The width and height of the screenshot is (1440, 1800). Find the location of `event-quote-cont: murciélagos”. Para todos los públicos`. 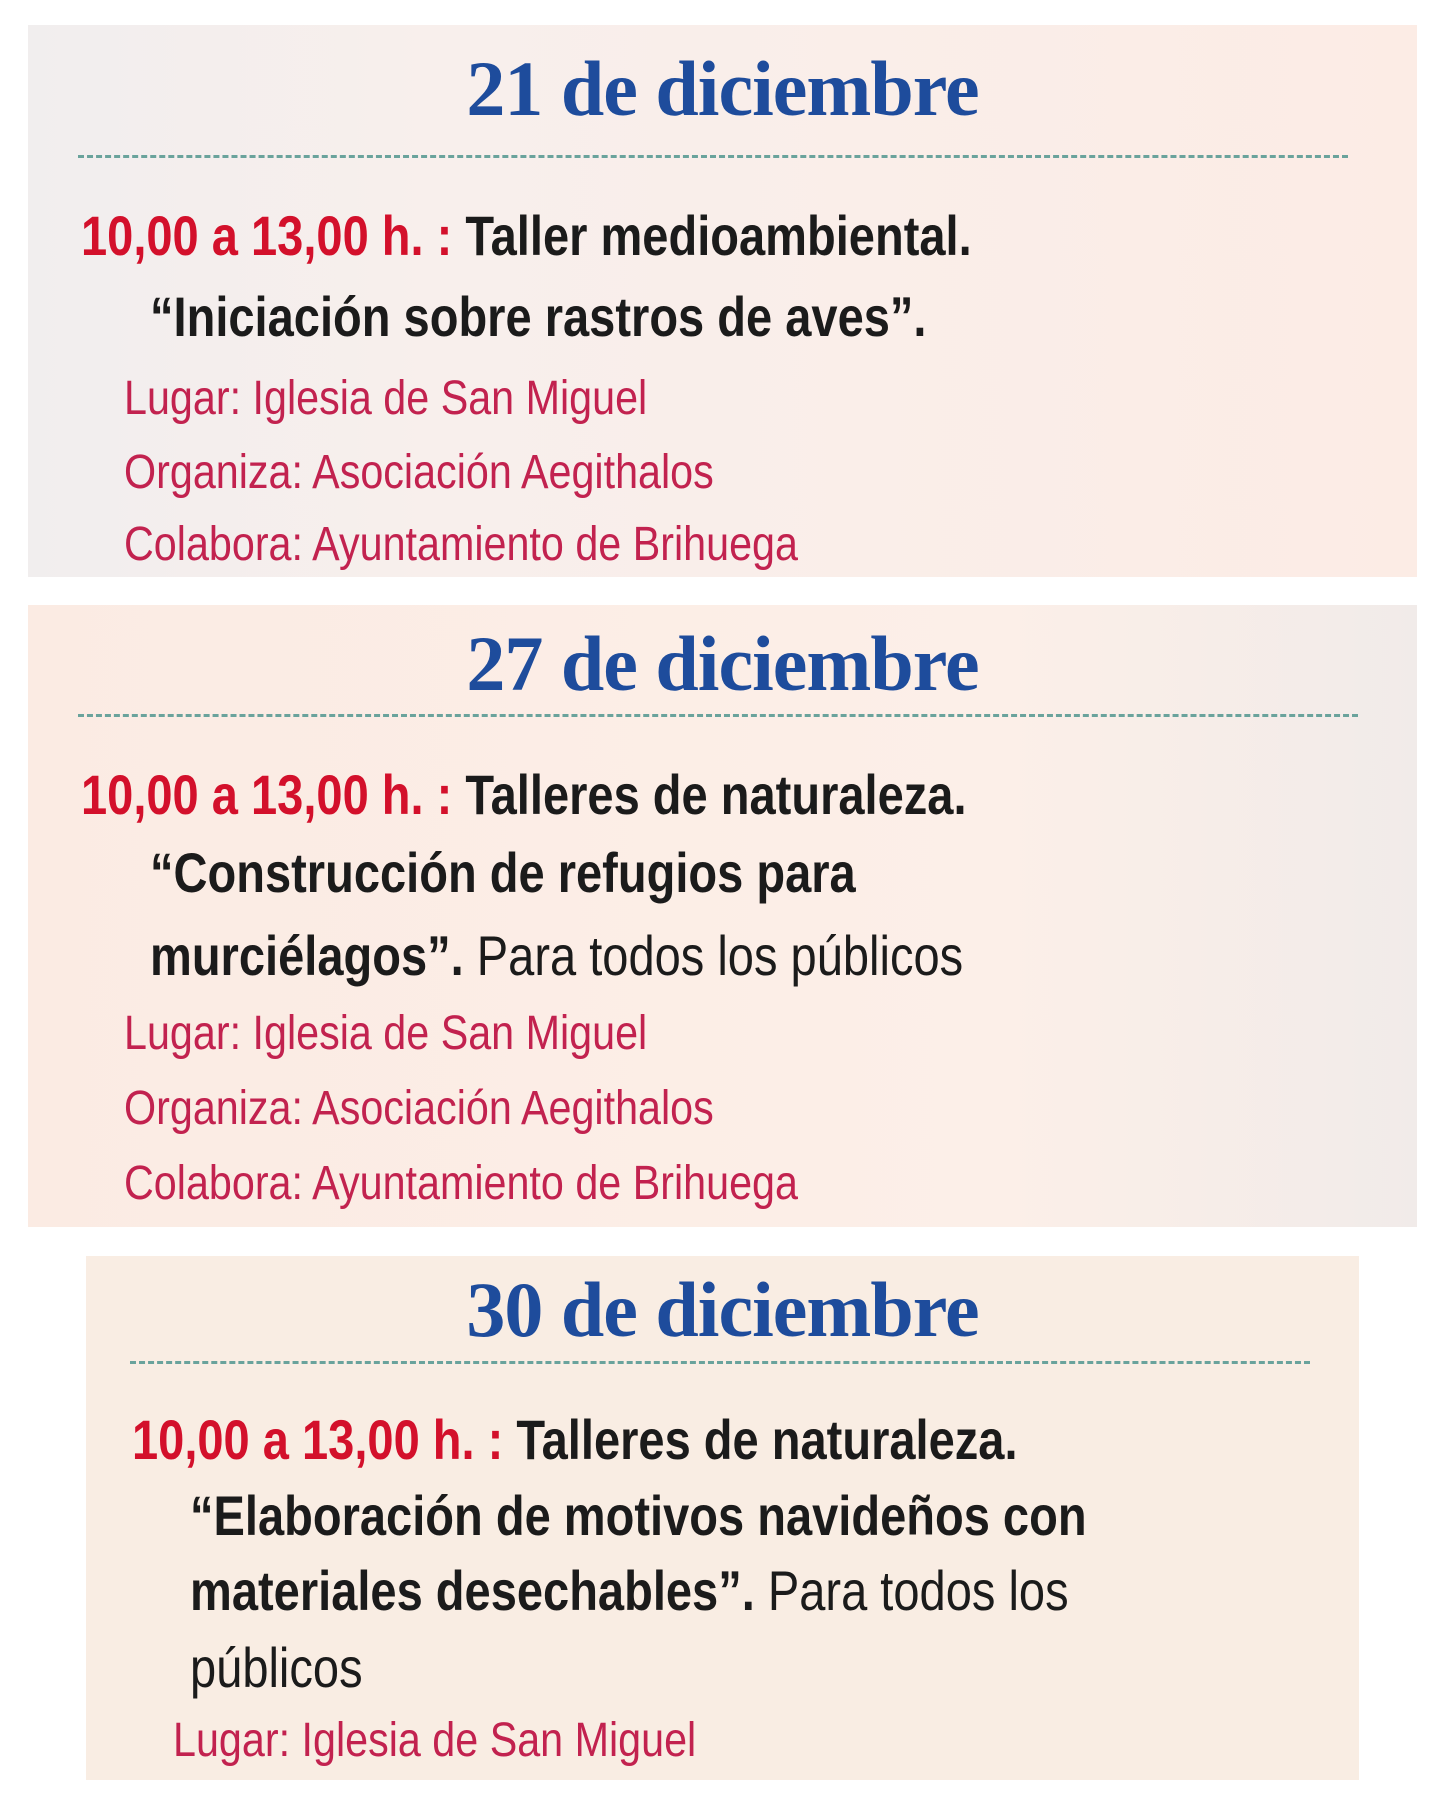

event-quote-cont: murciélagos”. Para todos los públicos is located at coordinates (556, 956).